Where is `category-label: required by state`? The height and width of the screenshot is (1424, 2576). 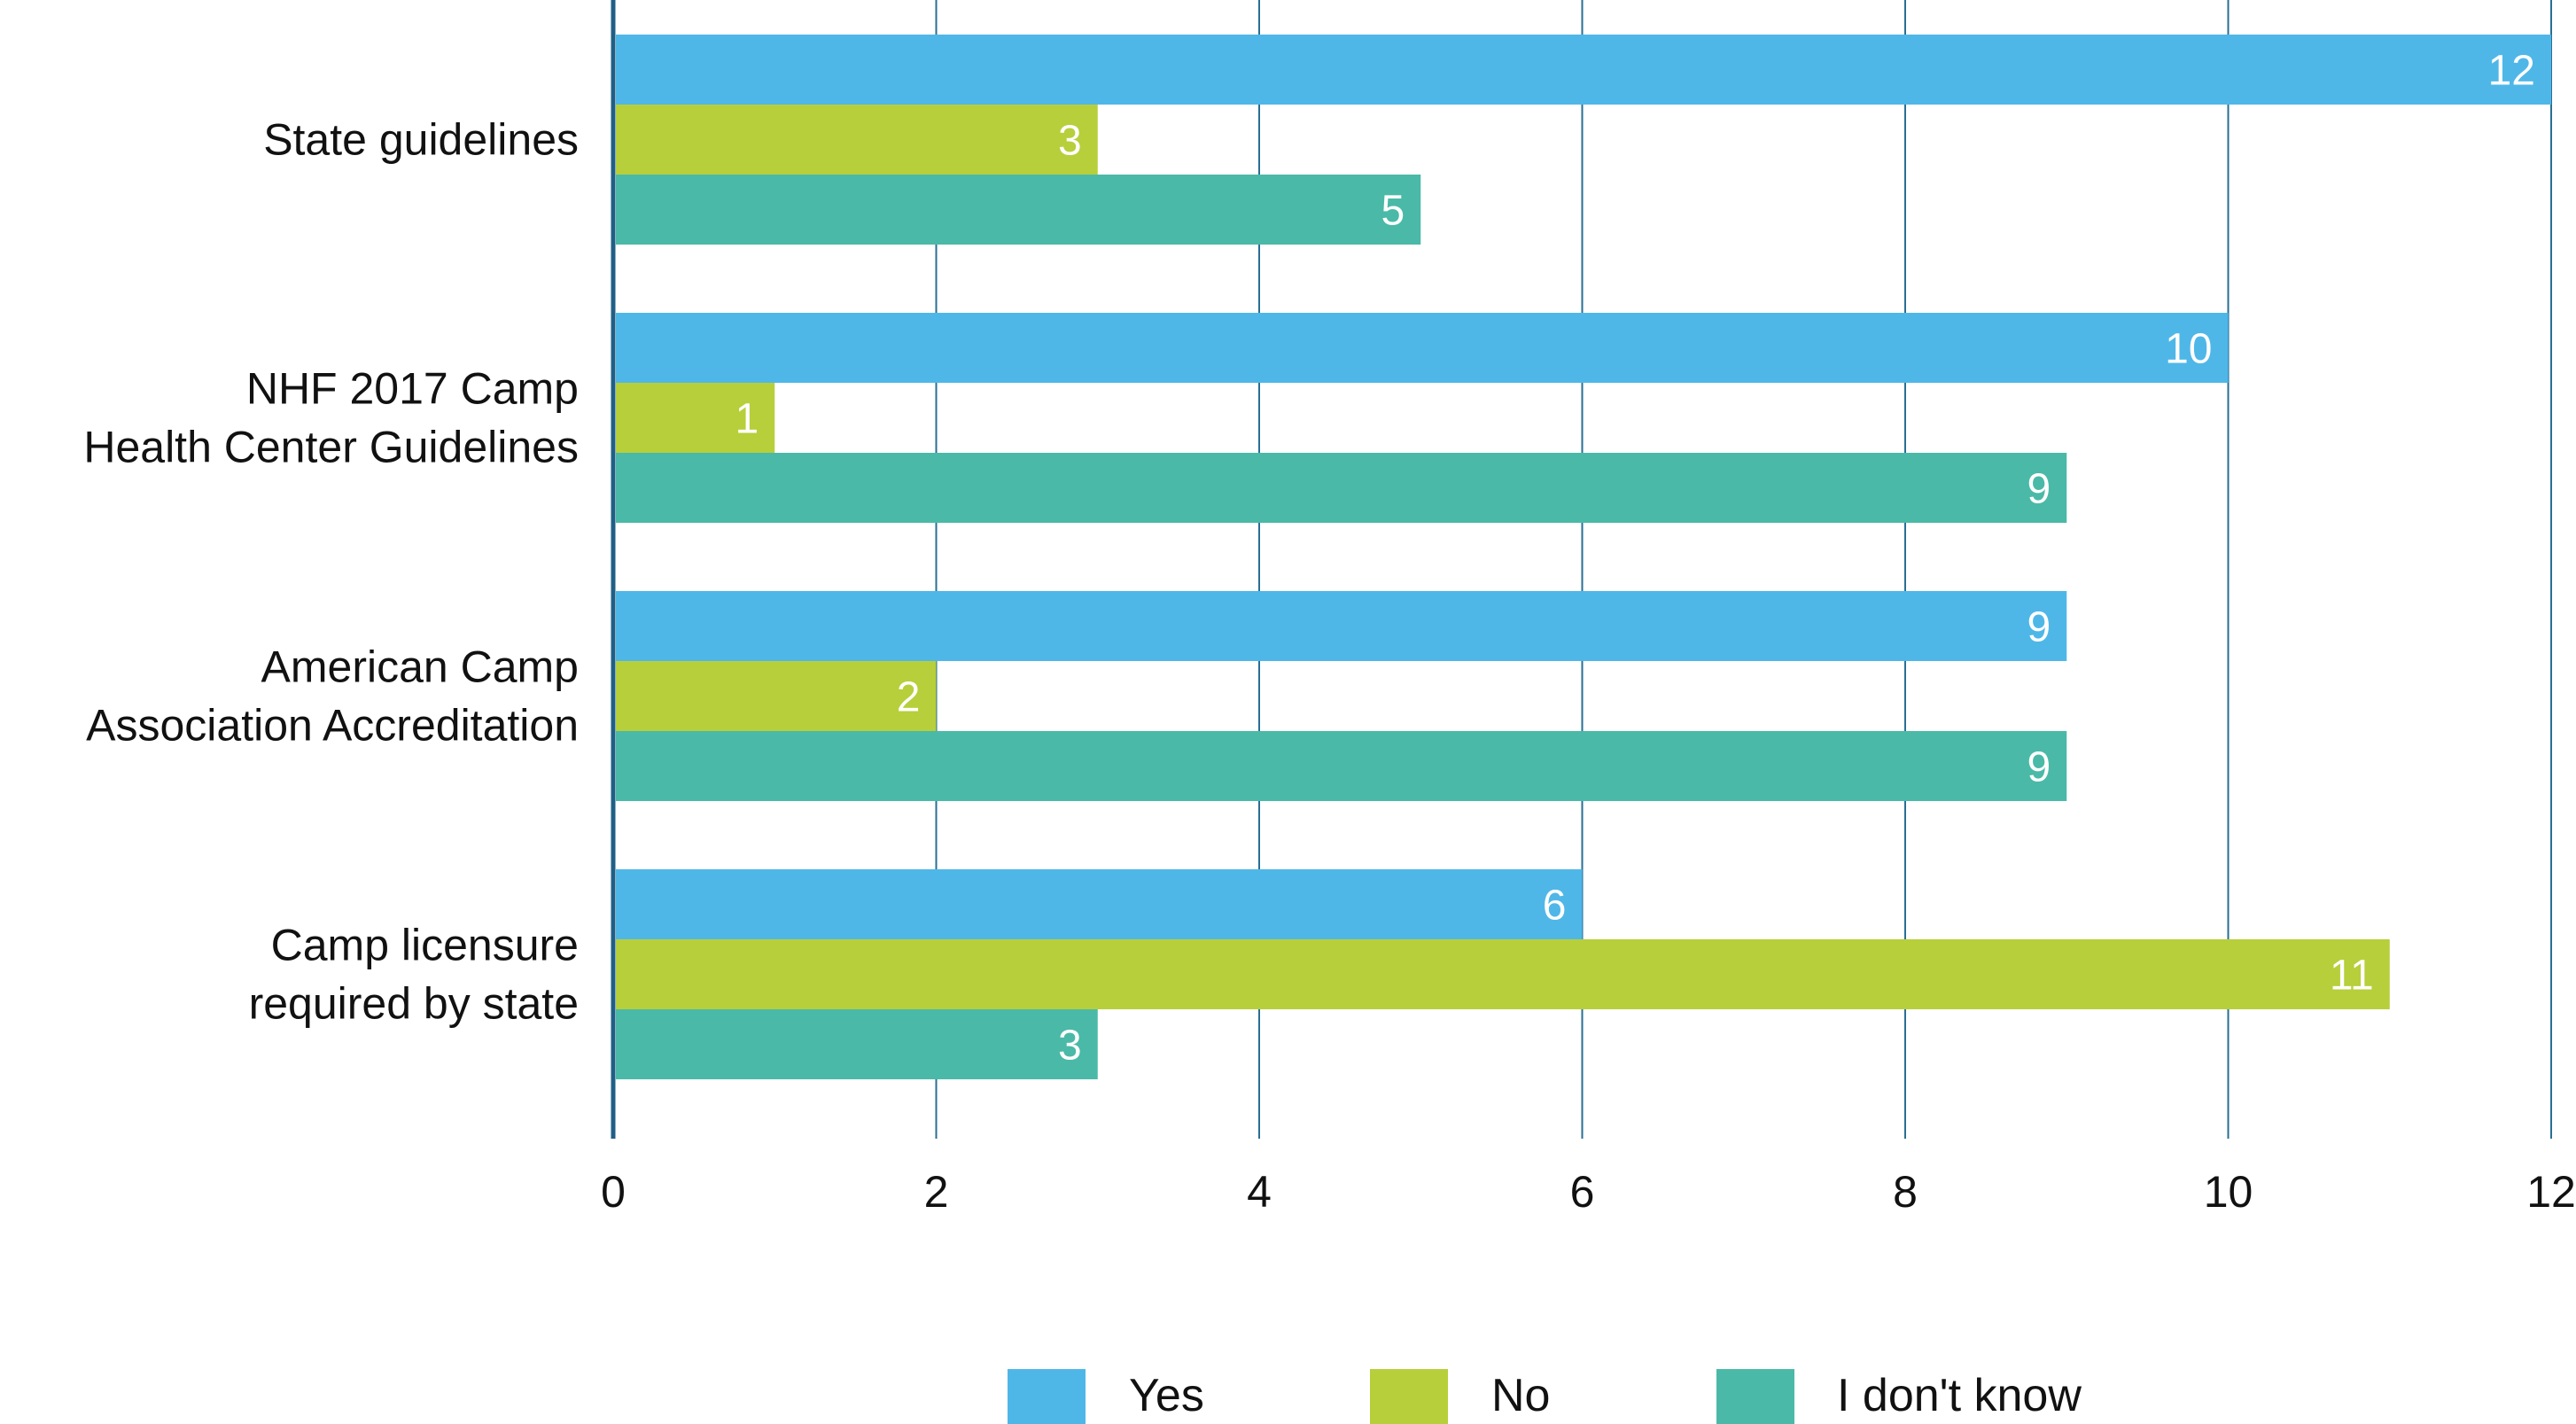
category-label: required by state is located at coordinates (414, 1004).